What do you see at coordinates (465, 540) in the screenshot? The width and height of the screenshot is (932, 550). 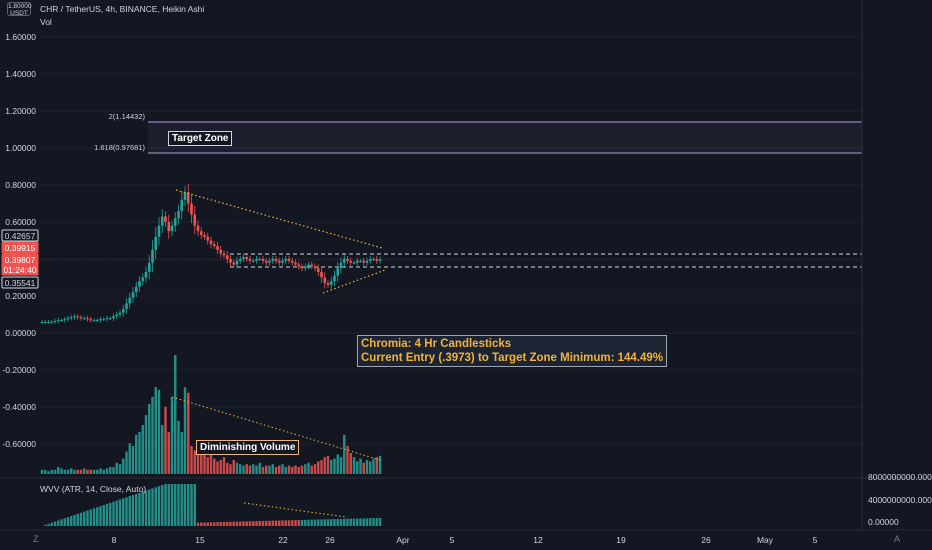 I see `time-axis: 8 15 22 26 Apr 5 12 19 26 May 5` at bounding box center [465, 540].